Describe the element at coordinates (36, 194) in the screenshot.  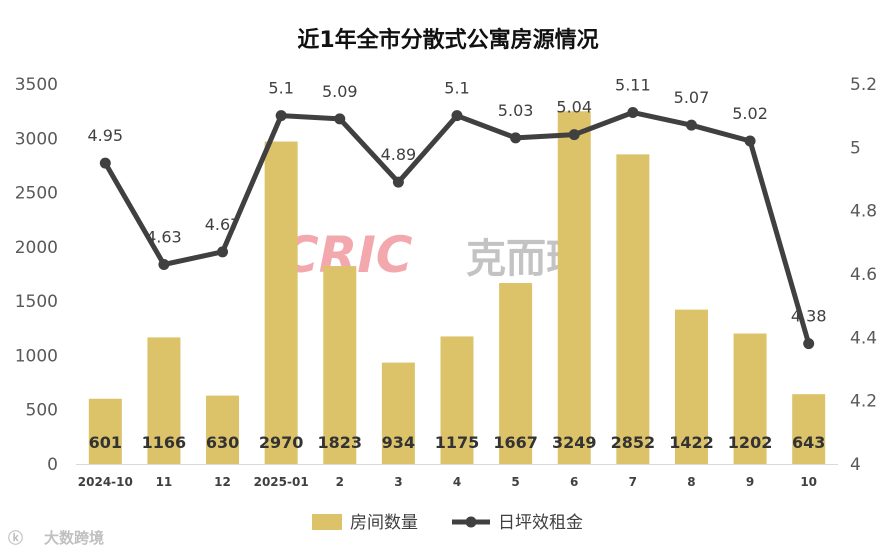
I see `left-y-tick-label: 2500` at that location.